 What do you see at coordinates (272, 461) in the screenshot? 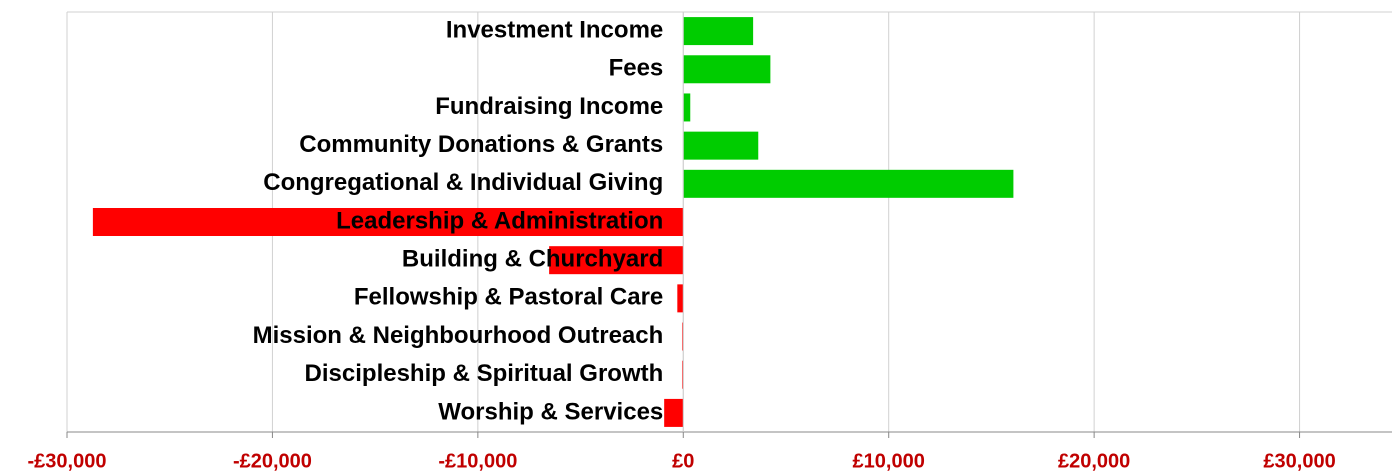
I see `x-tick-label: -£20,000` at bounding box center [272, 461].